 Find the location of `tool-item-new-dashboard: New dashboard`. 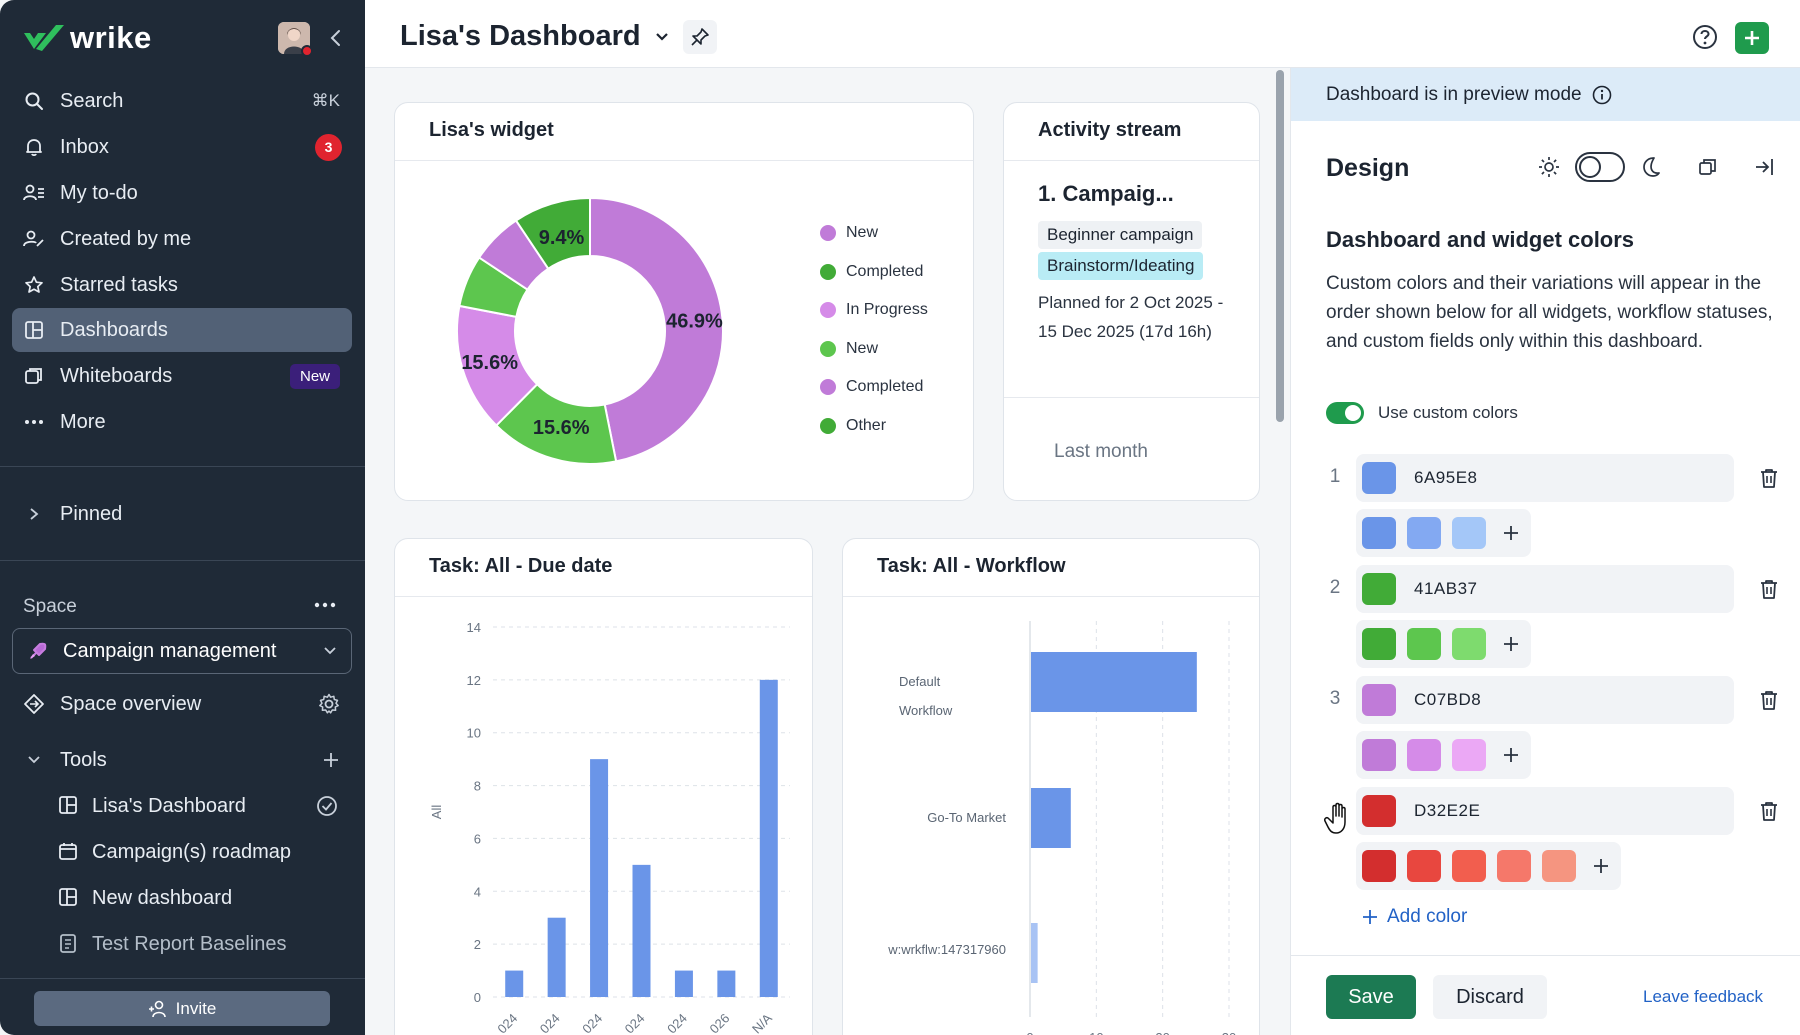

tool-item-new-dashboard: New dashboard is located at coordinates (200, 898).